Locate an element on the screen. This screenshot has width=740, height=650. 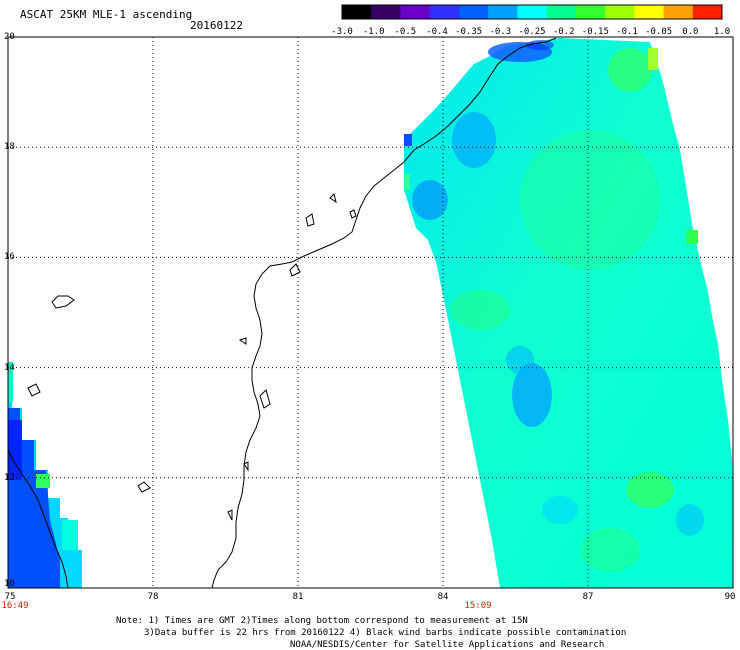
x-tick-label: 75 is located at coordinates (10, 597).